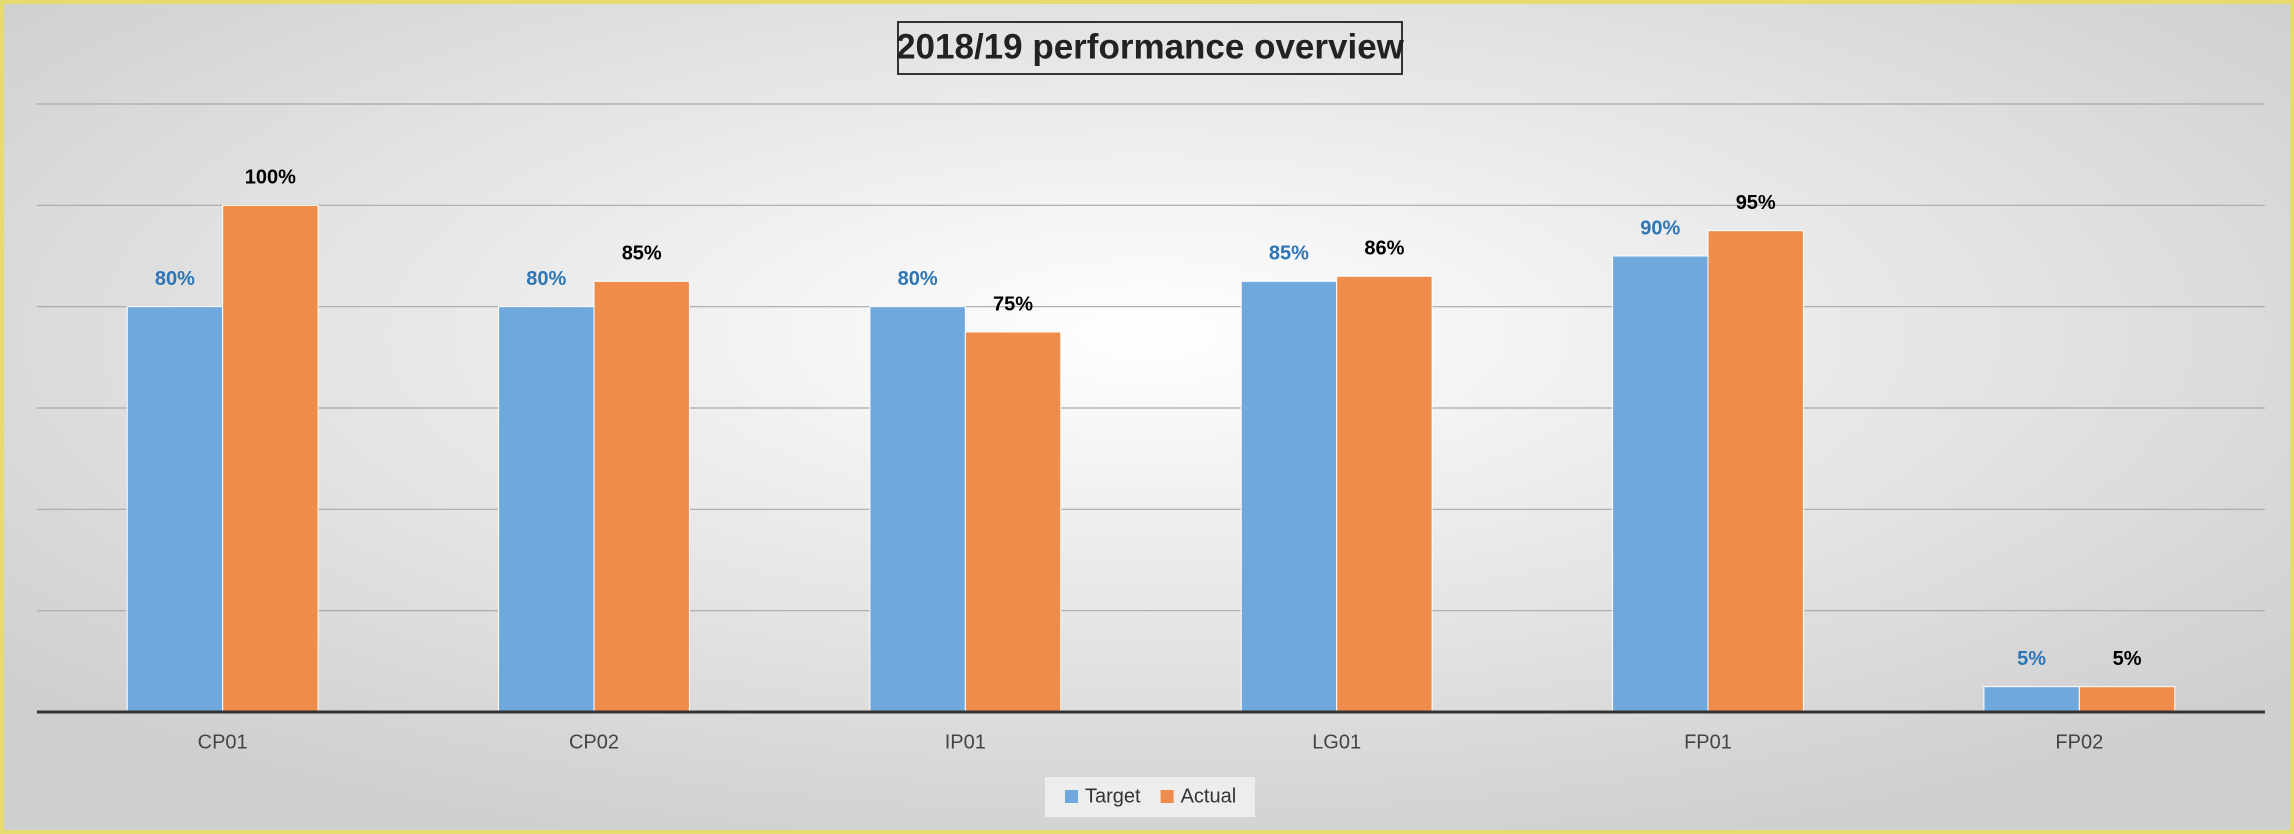 Image resolution: width=2294 pixels, height=834 pixels. Describe the element at coordinates (2079, 742) in the screenshot. I see `x-tick-label: FP02` at that location.